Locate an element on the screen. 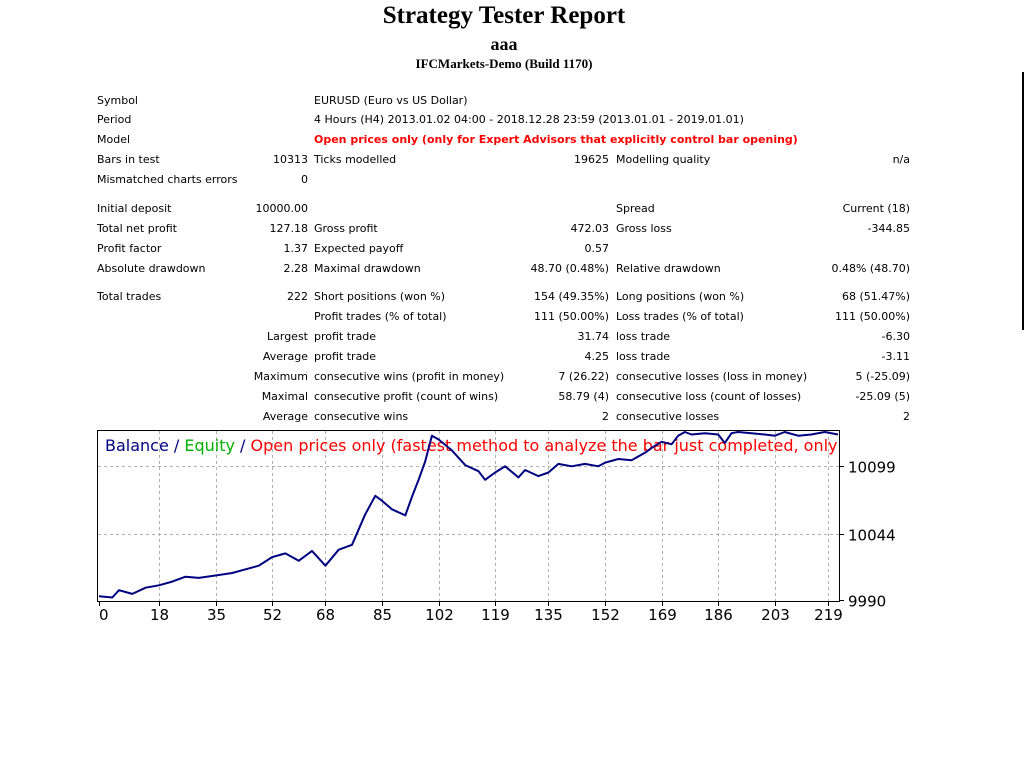  average-profit-value: 4.25 is located at coordinates (597, 356).